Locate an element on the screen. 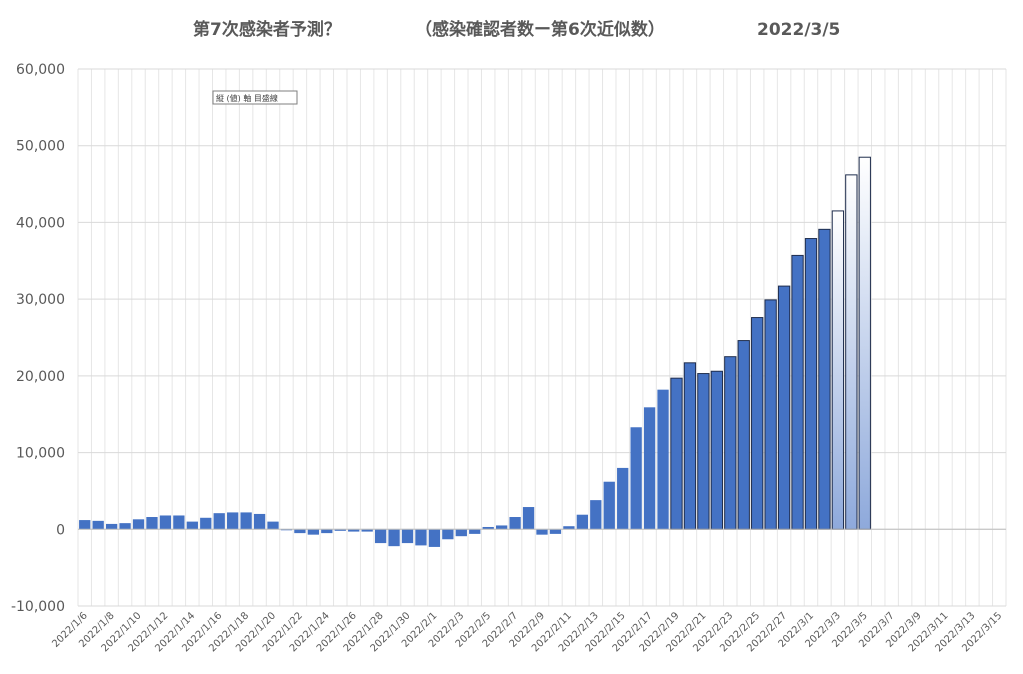 The width and height of the screenshot is (1023, 674). gridline-note-box: 縦 (値) 軸 目盛線 is located at coordinates (255, 97).